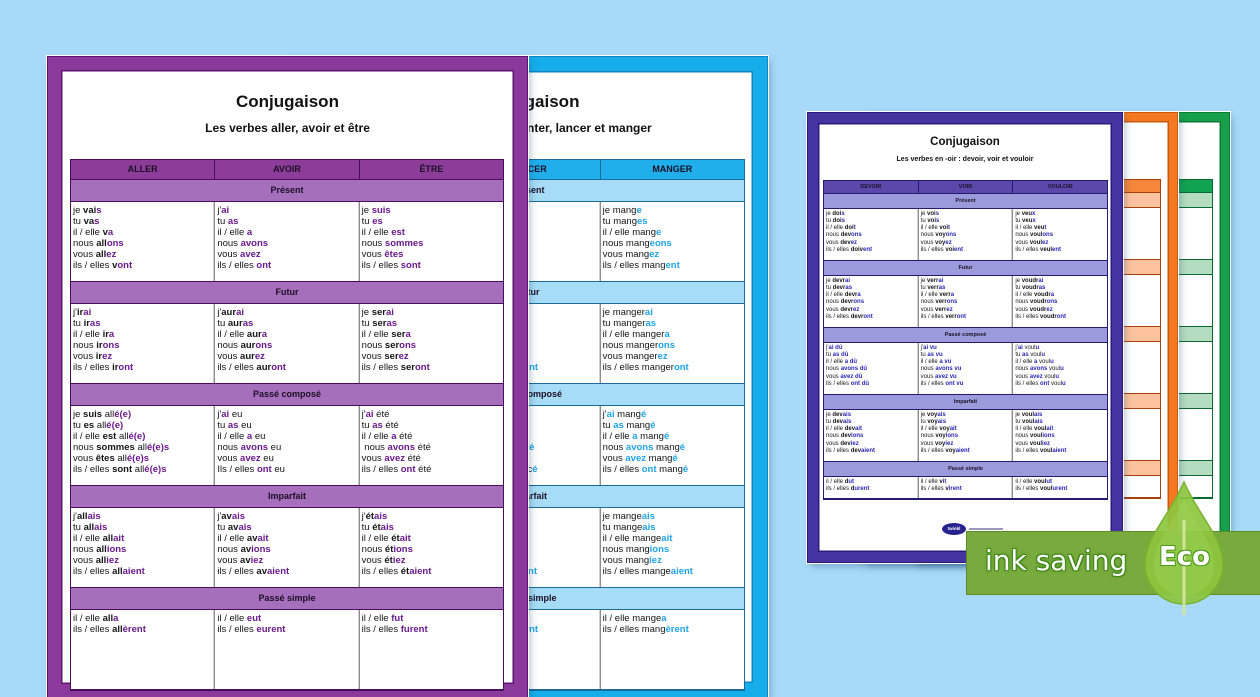 The height and width of the screenshot is (697, 1260). Describe the element at coordinates (847, 414) in the screenshot. I see `verb-ending: ais` at that location.